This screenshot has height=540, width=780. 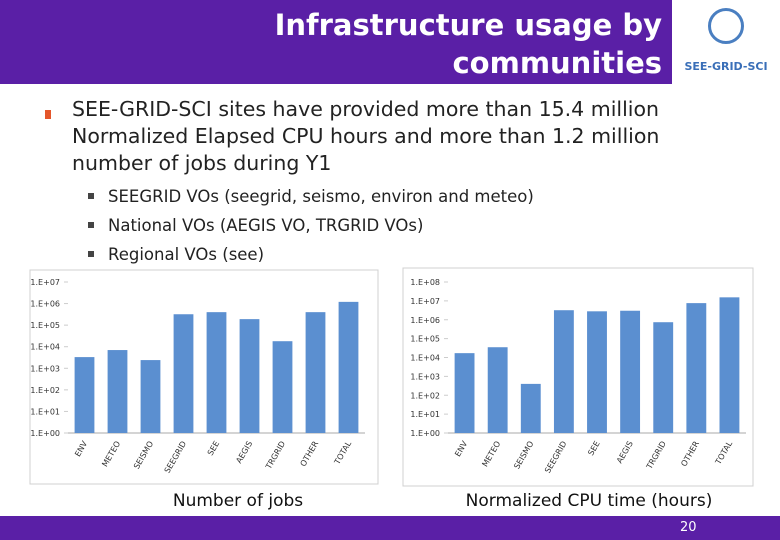 I want to click on logo-text: SEE-GRID-SCI, so click(x=726, y=66).